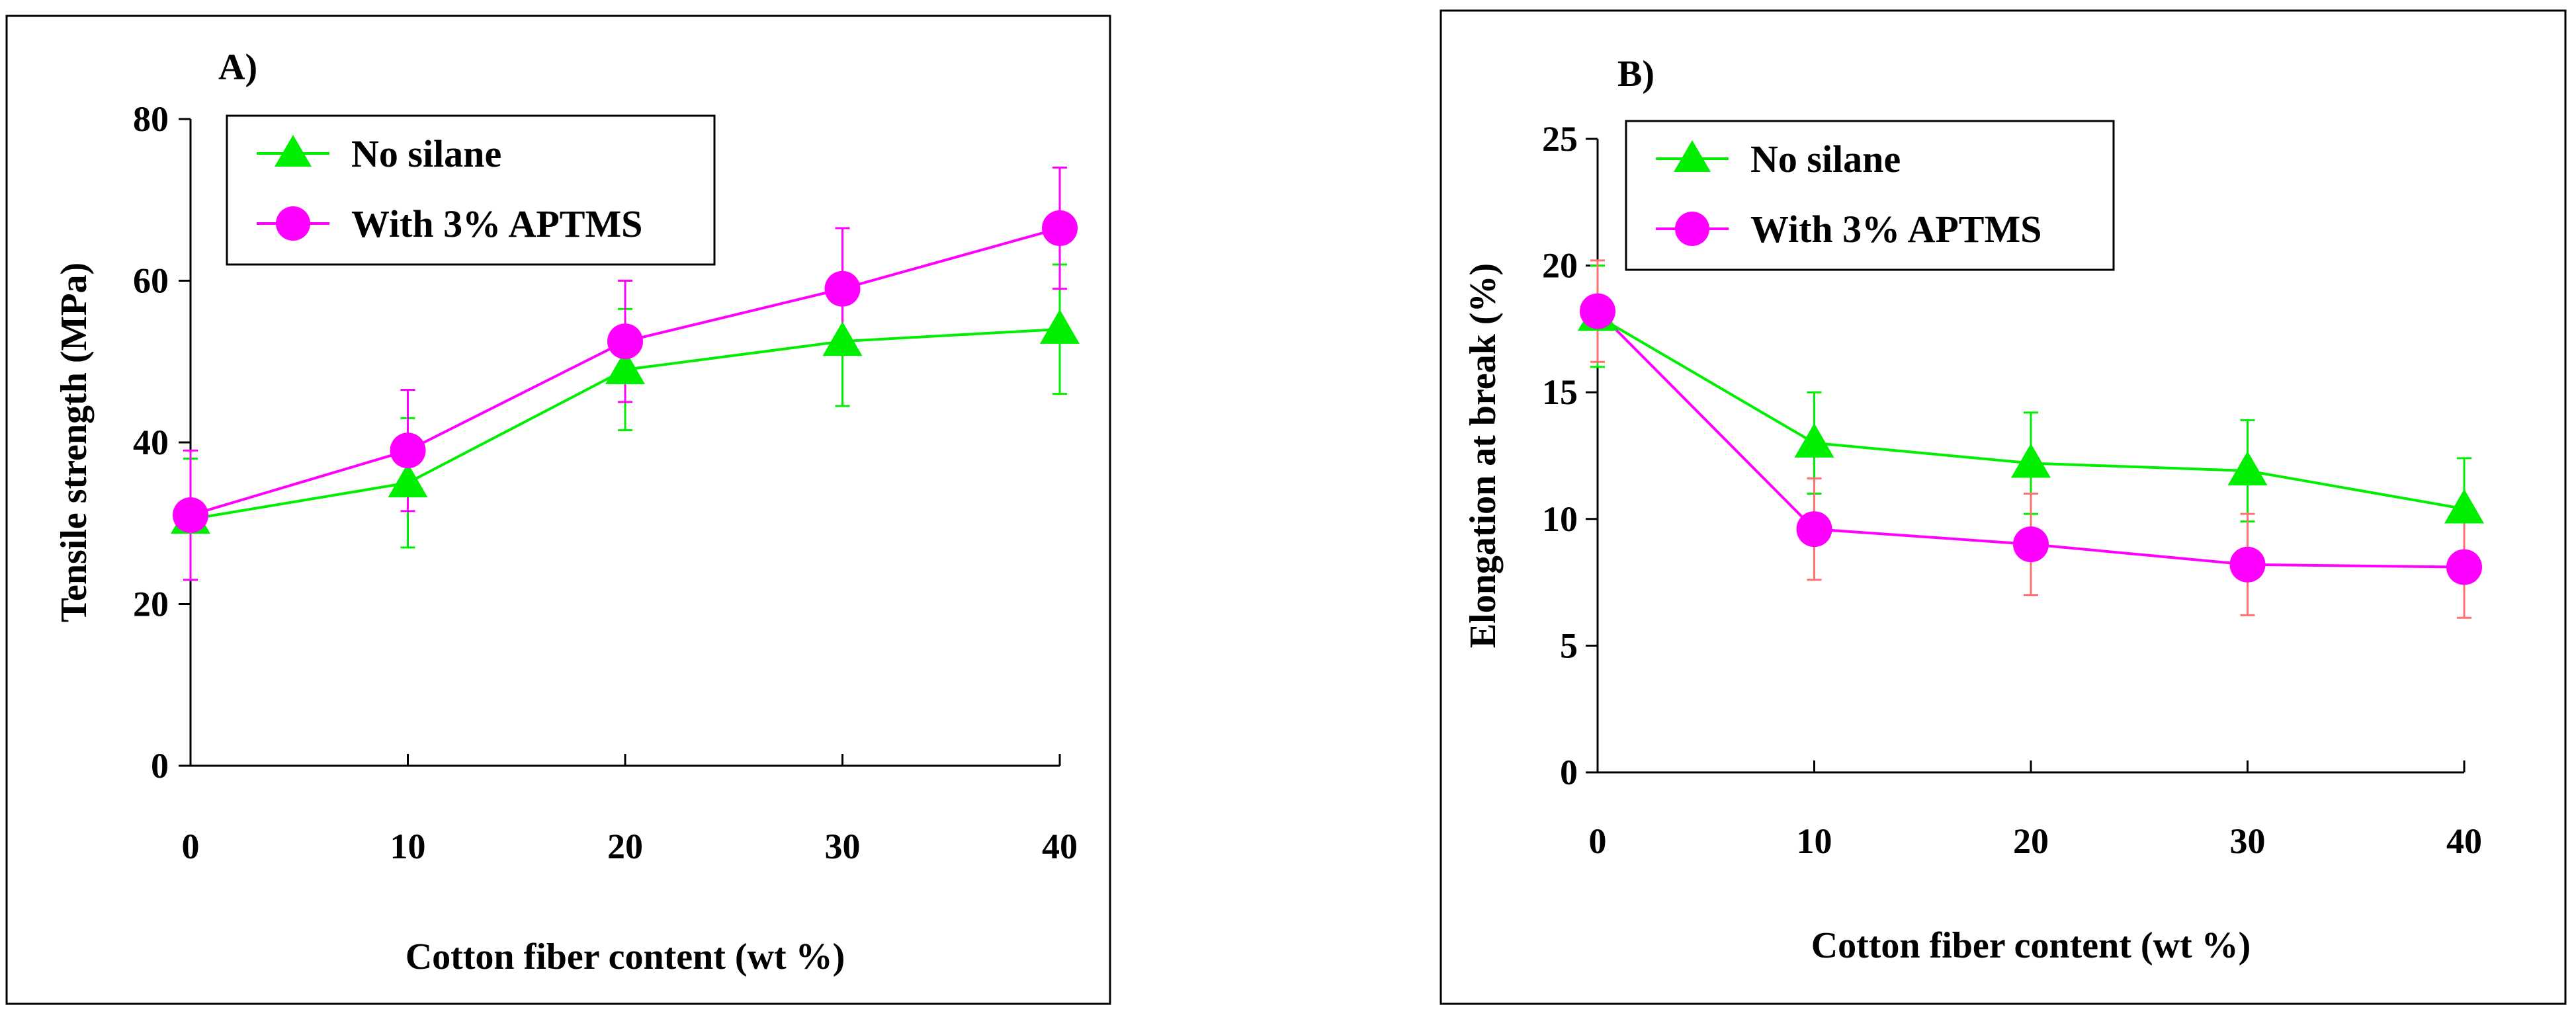 This screenshot has width=2576, height=1023. I want to click on panel-a-y-tick-label: 20, so click(151, 604).